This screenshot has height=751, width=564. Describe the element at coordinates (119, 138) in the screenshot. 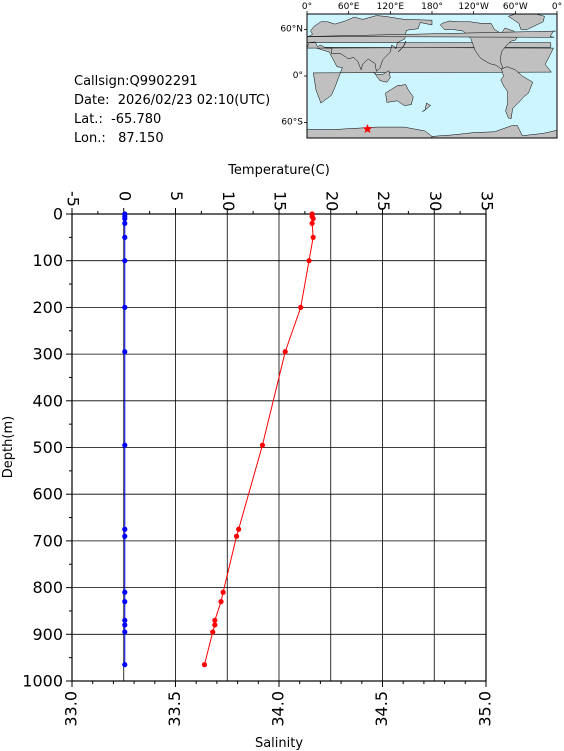

I see `longitude-text: Lon.: 87.150` at that location.